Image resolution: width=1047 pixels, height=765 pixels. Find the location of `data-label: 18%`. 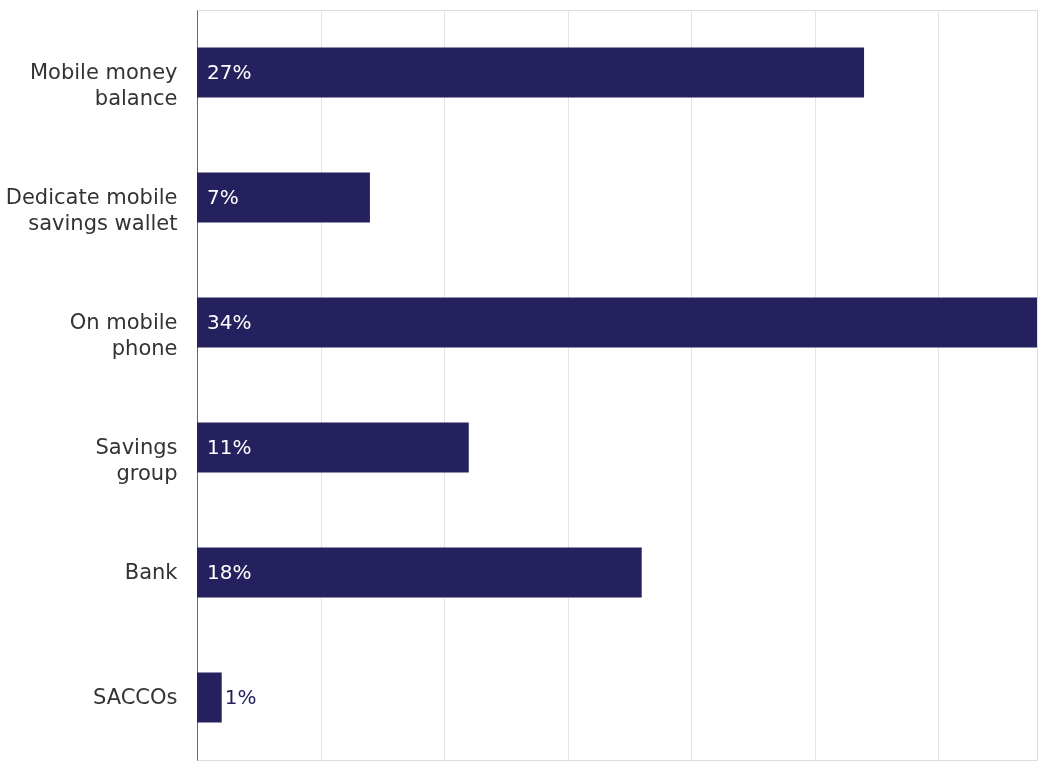

data-label: 18% is located at coordinates (229, 571).